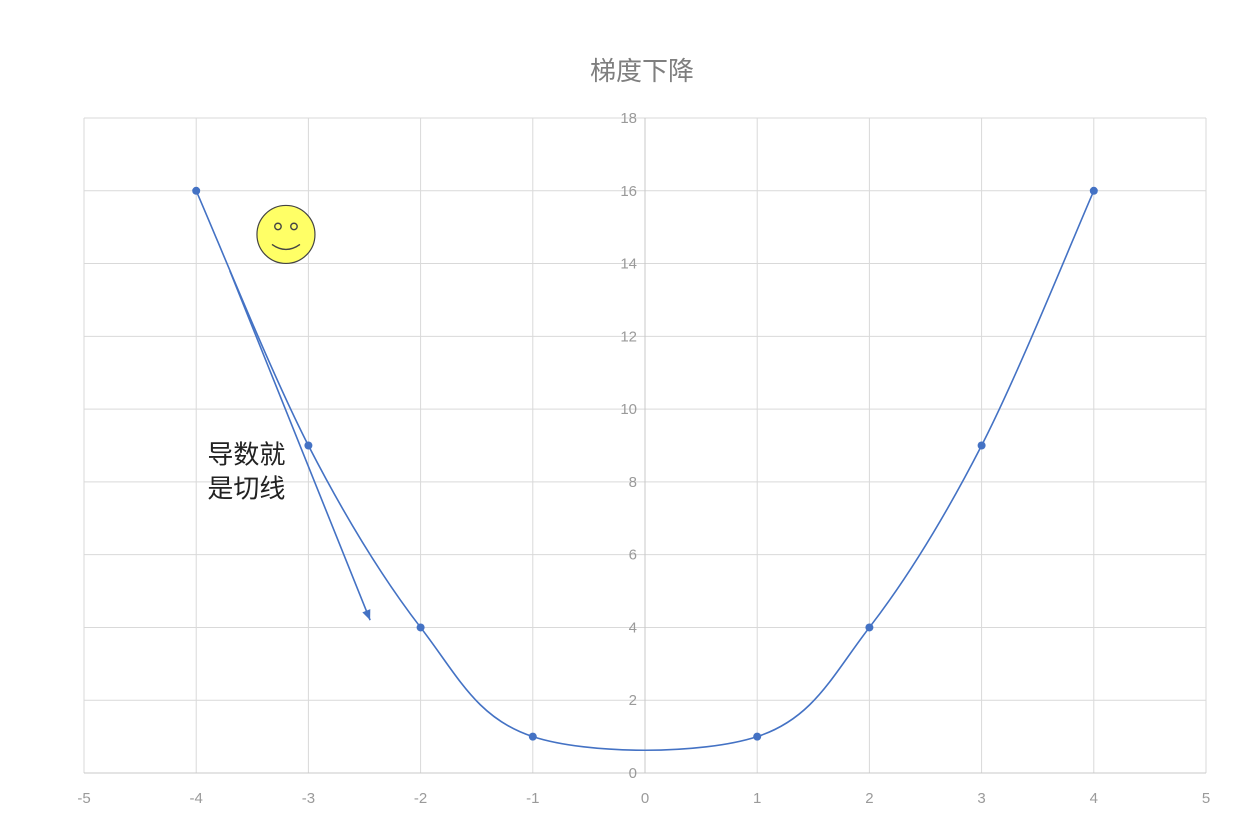 This screenshot has height=822, width=1248. What do you see at coordinates (308, 798) in the screenshot?
I see `x-tick-label: -3` at bounding box center [308, 798].